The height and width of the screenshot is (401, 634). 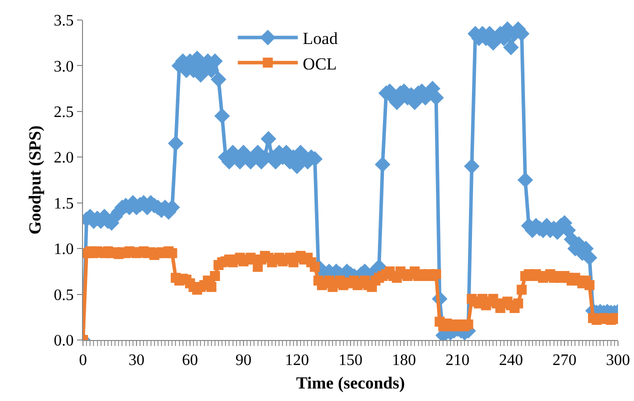 I want to click on x-tick-label: 180, so click(x=404, y=361).